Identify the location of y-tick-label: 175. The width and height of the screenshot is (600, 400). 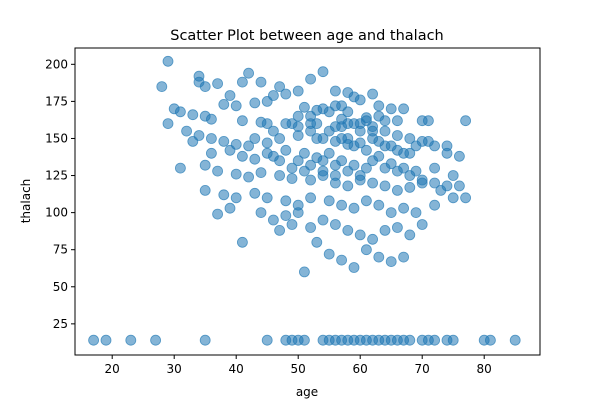
(56, 101).